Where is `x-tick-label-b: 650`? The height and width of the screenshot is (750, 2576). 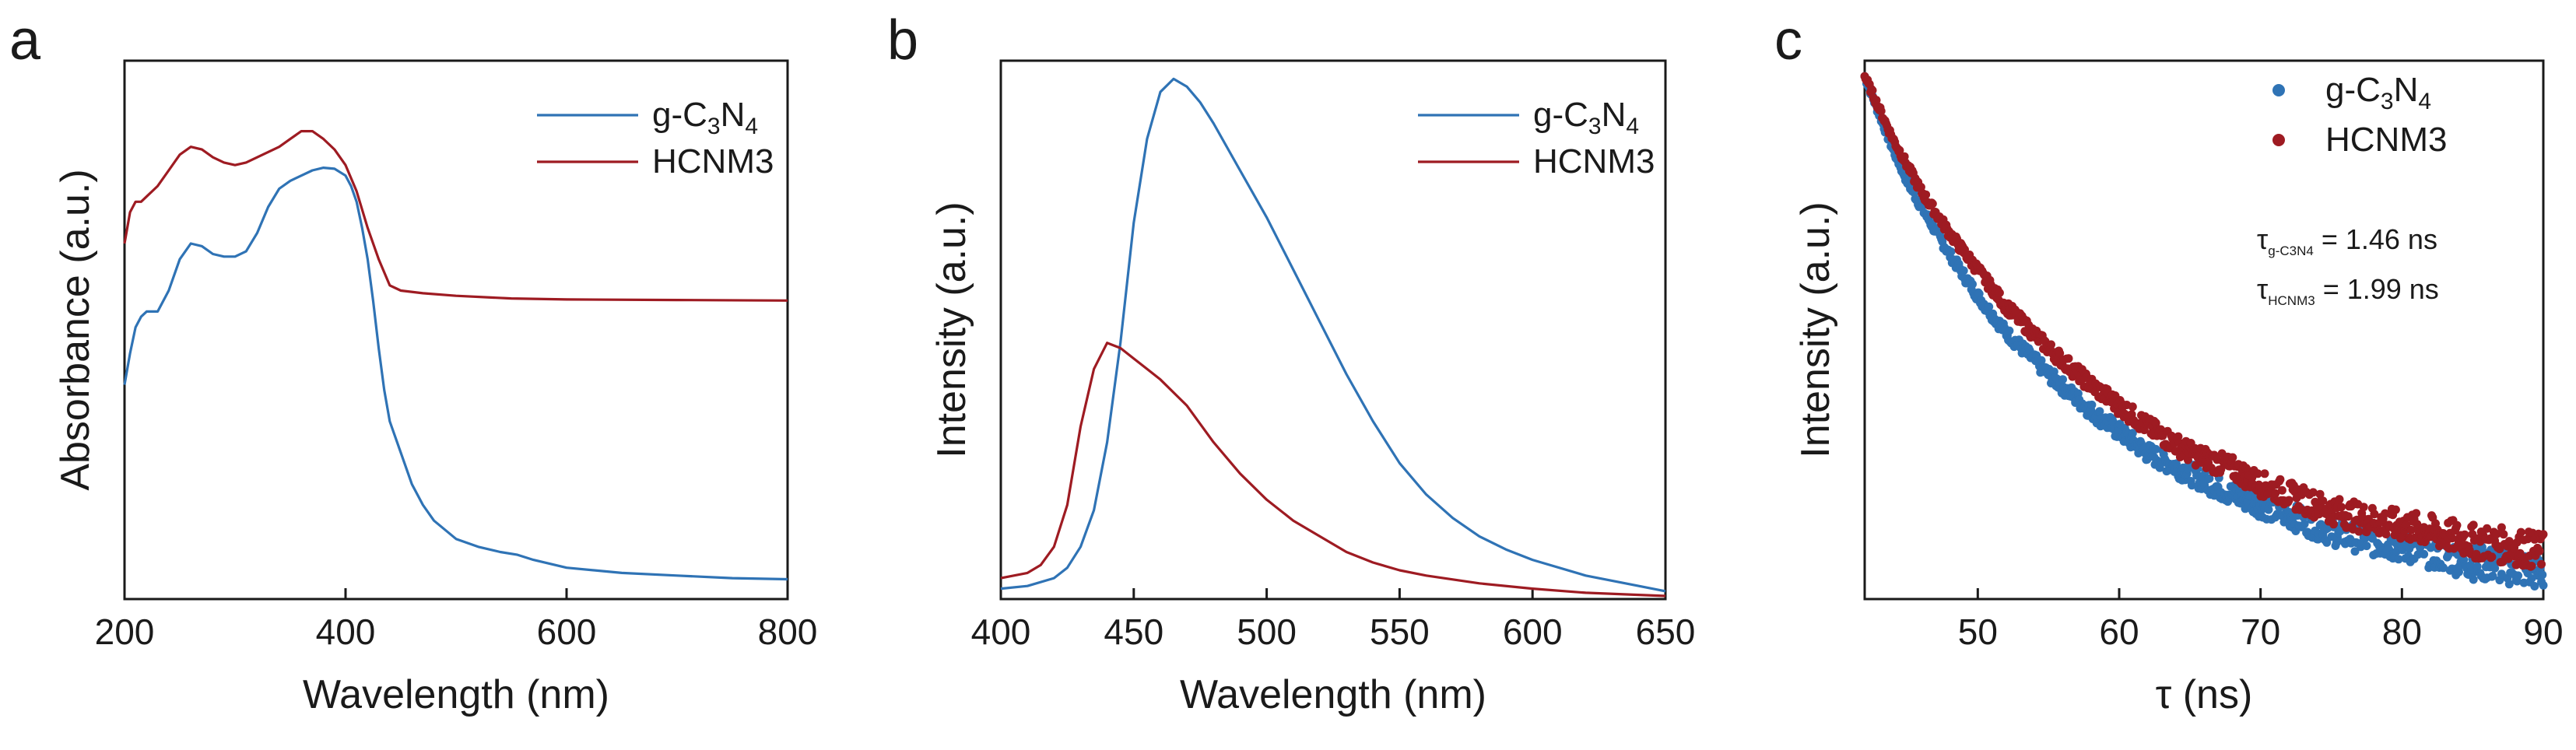
x-tick-label-b: 650 is located at coordinates (1666, 632).